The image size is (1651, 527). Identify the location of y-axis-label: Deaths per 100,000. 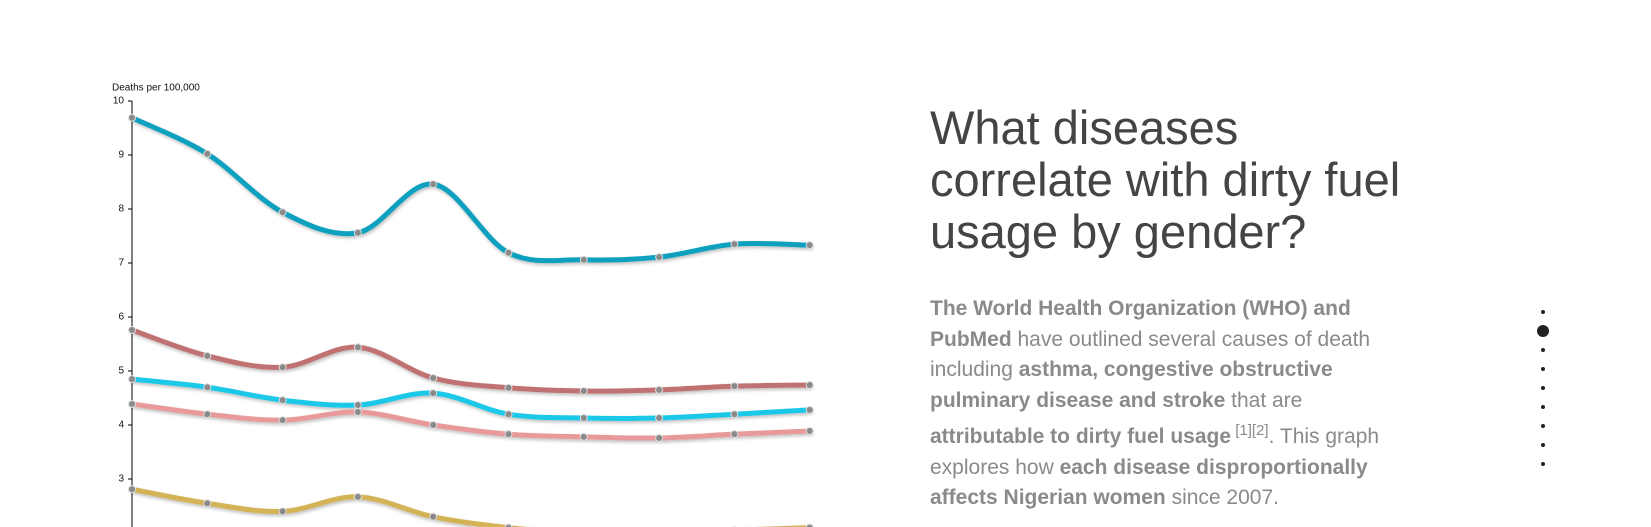
(156, 88).